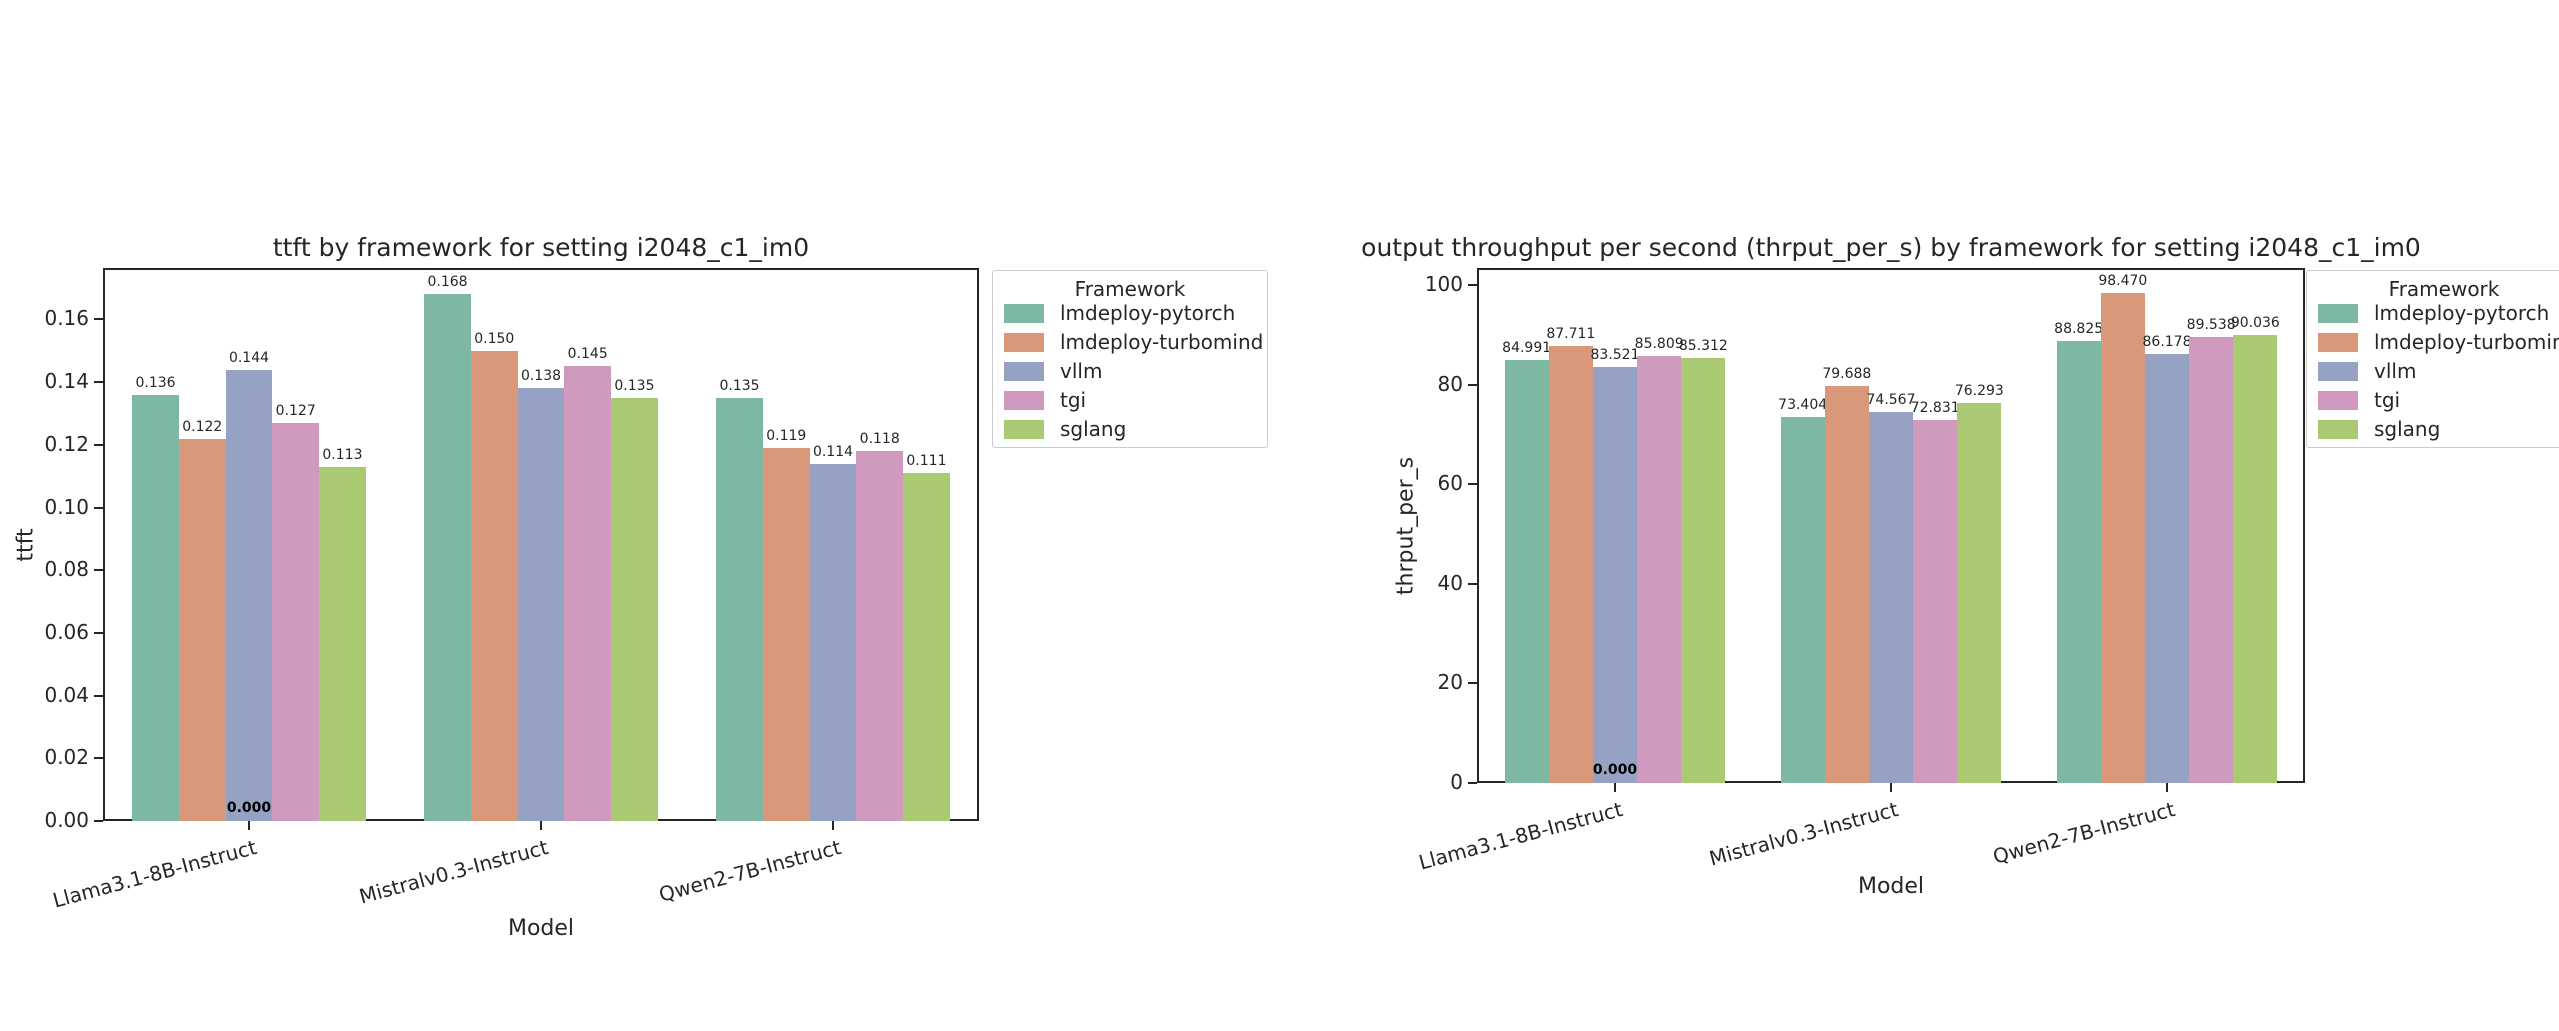  I want to click on bar-value-label: 0.113, so click(342, 454).